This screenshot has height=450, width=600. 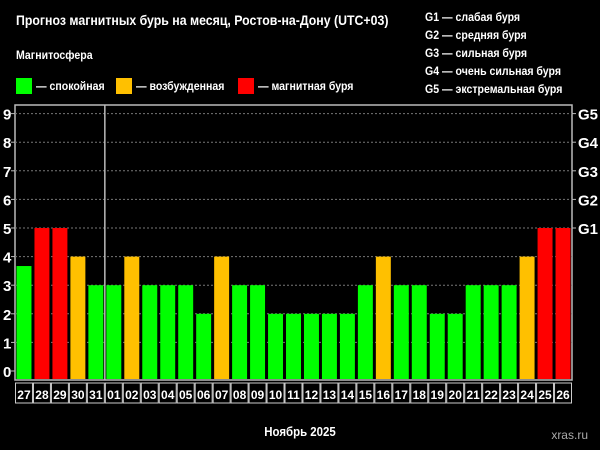 I want to click on watermark: xras.ru, so click(x=569, y=435).